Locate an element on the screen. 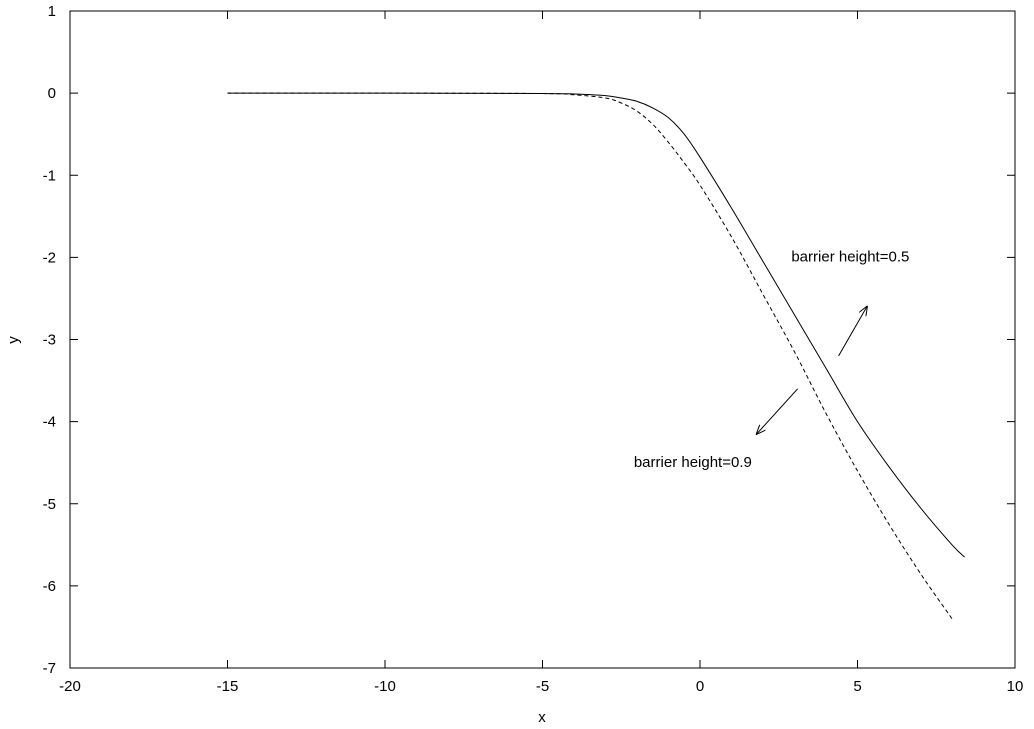 Image resolution: width=1034 pixels, height=729 pixels. x-tick-label: -10 is located at coordinates (385, 686).